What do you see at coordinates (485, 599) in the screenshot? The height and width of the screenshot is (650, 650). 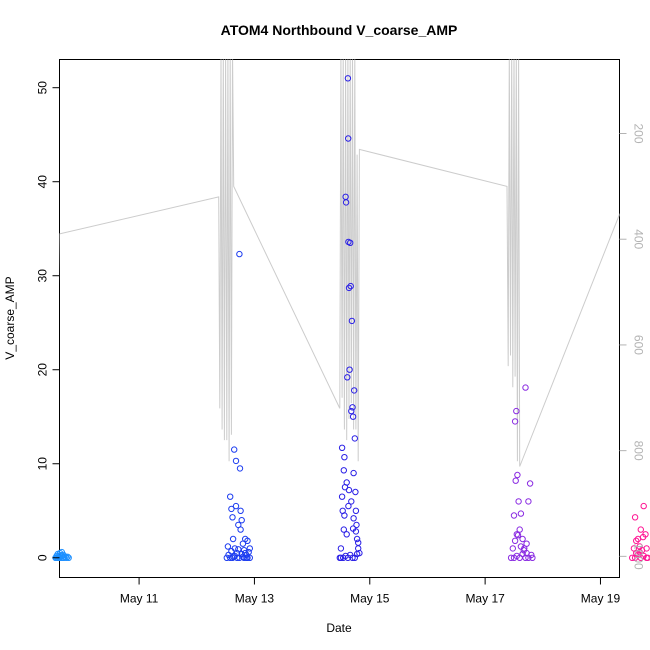 I see `x-tick-label: May 17` at bounding box center [485, 599].